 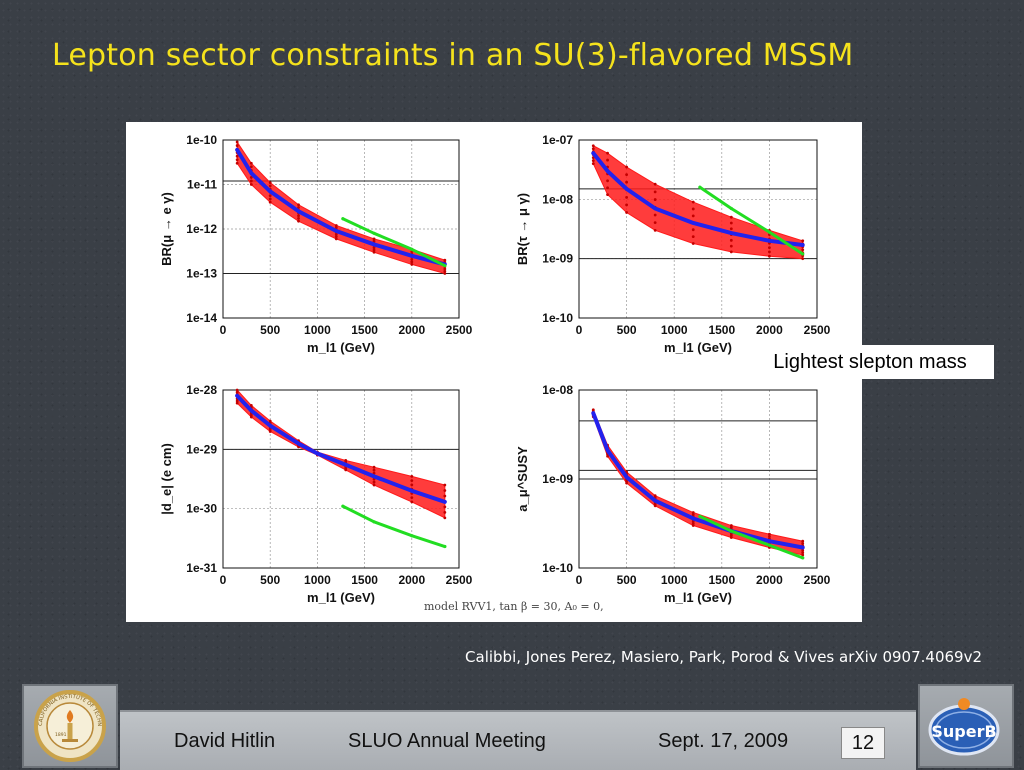 What do you see at coordinates (201, 140) in the screenshot?
I see `y-tick-label: 1e-10` at bounding box center [201, 140].